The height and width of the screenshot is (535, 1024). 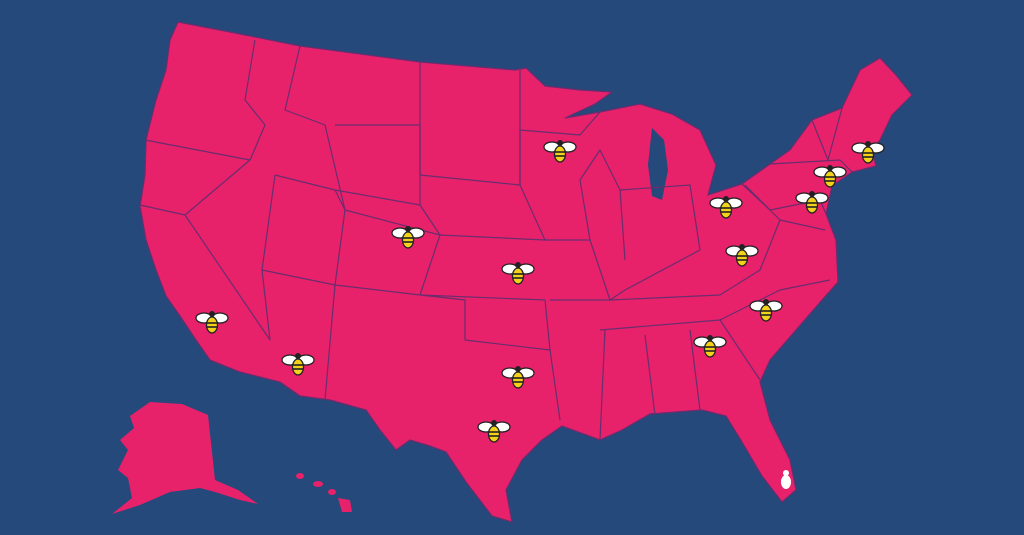 I want to click on bee-outline, so click(x=786, y=479).